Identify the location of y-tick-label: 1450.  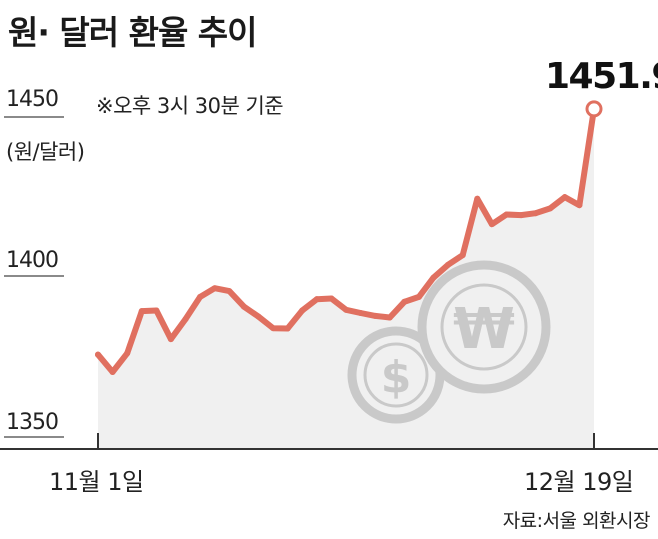
(32, 99).